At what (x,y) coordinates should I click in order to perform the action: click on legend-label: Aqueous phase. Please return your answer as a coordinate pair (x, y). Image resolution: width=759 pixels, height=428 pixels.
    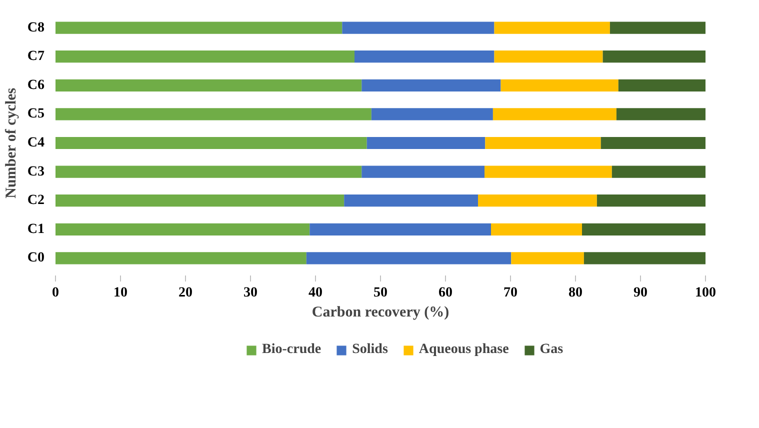
    Looking at the image, I should click on (463, 350).